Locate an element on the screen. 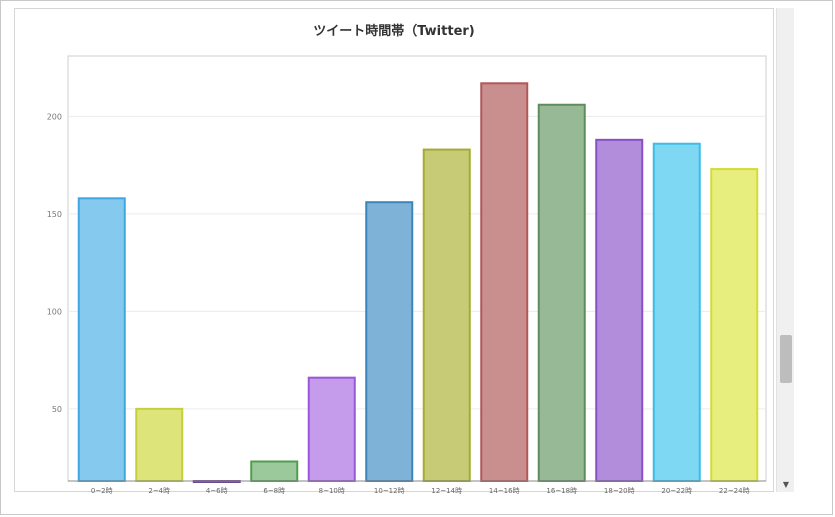 This screenshot has width=835, height=517. x-tick-label: 22~24時 is located at coordinates (734, 491).